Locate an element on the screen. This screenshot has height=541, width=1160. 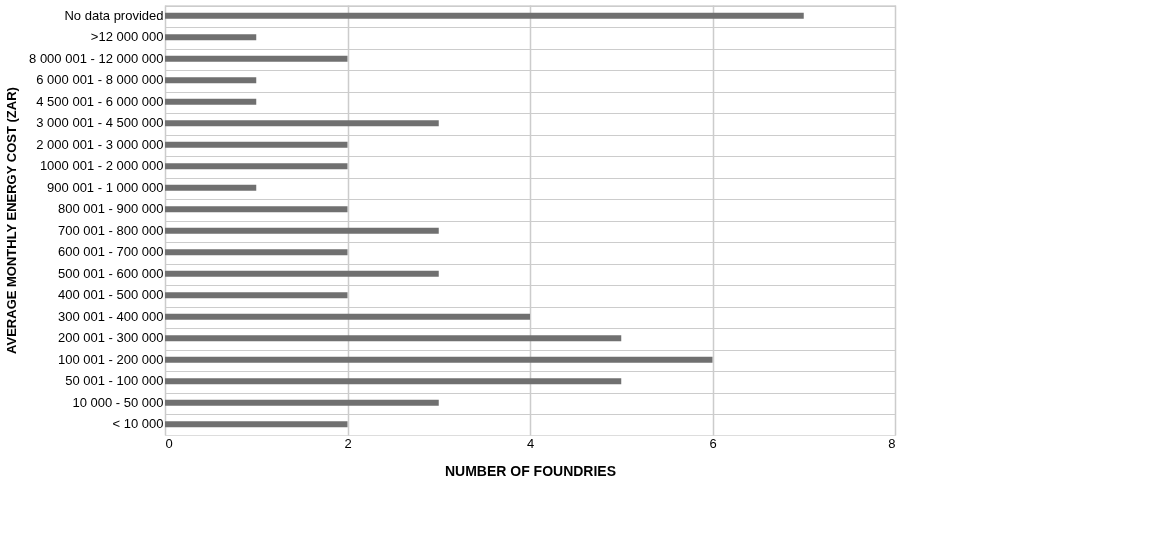
x-tick-label: 8 is located at coordinates (892, 443).